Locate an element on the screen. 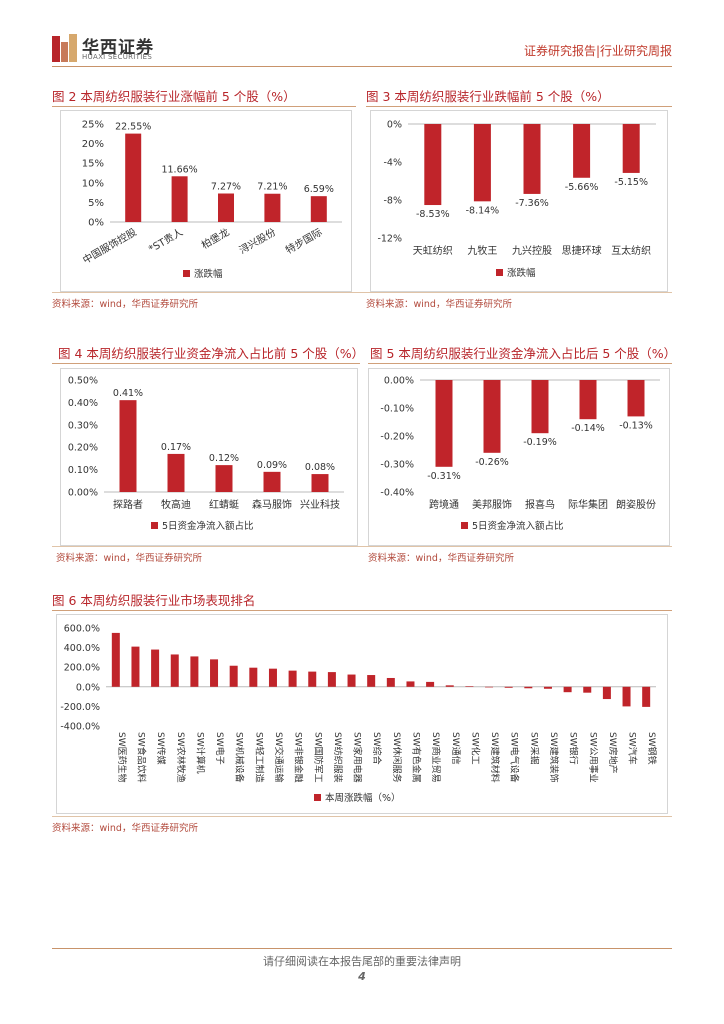 This screenshot has width=724, height=1024. fig6-category-label: SW通信 is located at coordinates (456, 748).